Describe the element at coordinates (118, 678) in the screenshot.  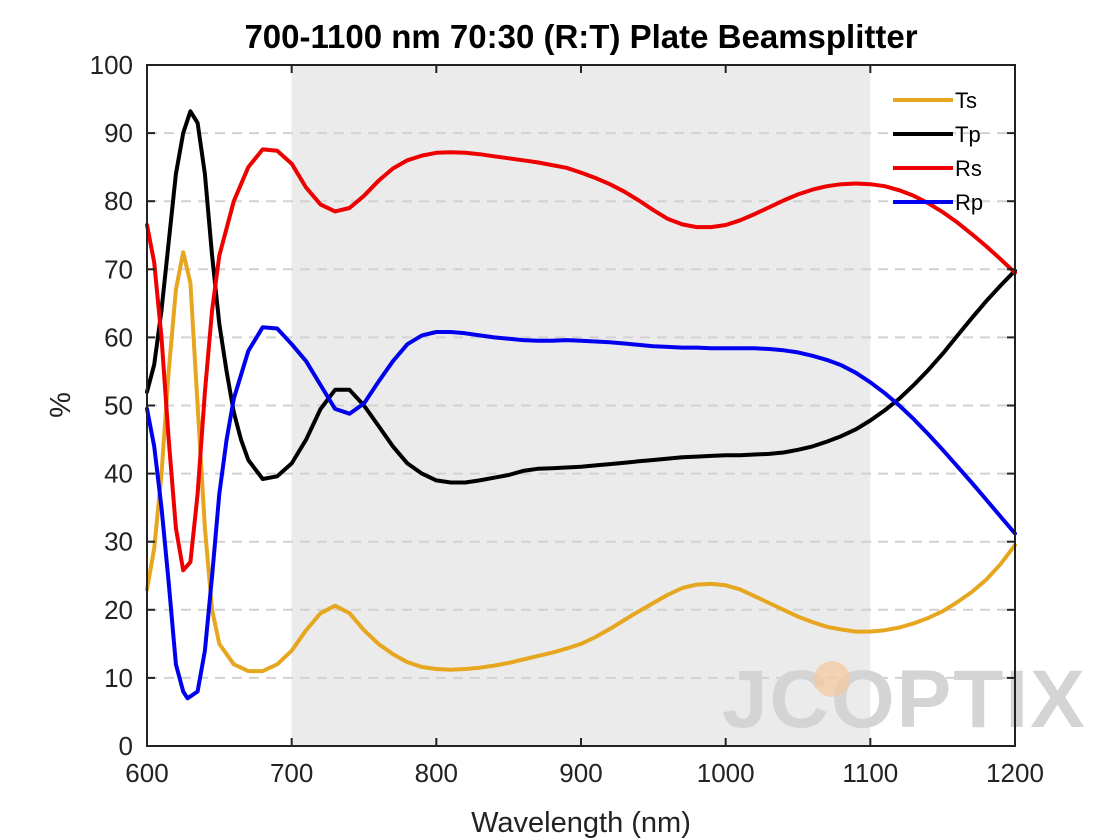
I see `y-tick-label: 10` at that location.